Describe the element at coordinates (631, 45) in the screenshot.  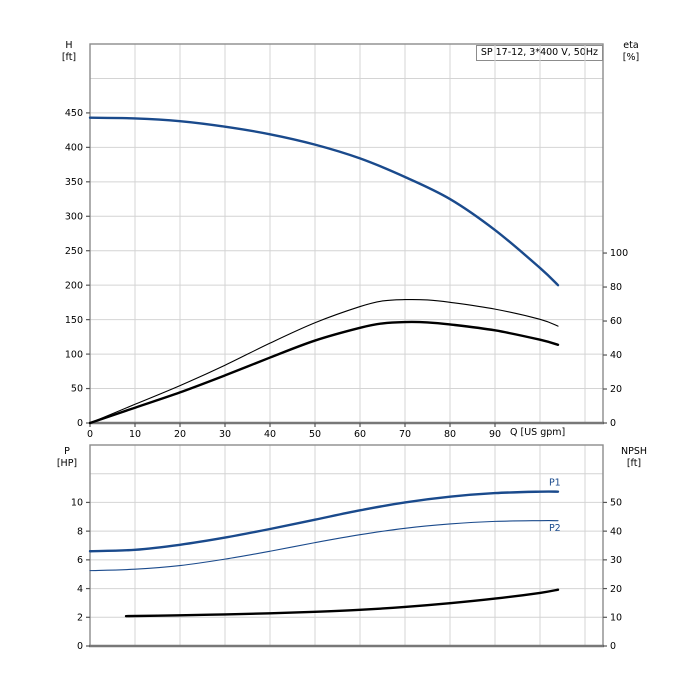
I see `eta-axis-title-line1: eta` at that location.